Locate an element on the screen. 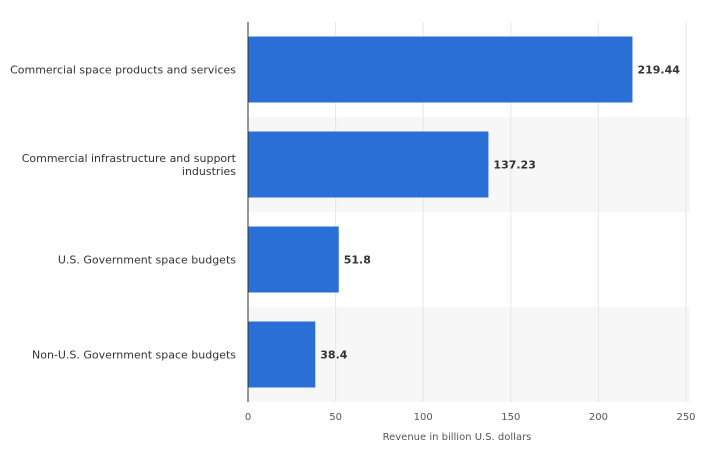 This screenshot has width=705, height=458. row-band is located at coordinates (469, 354).